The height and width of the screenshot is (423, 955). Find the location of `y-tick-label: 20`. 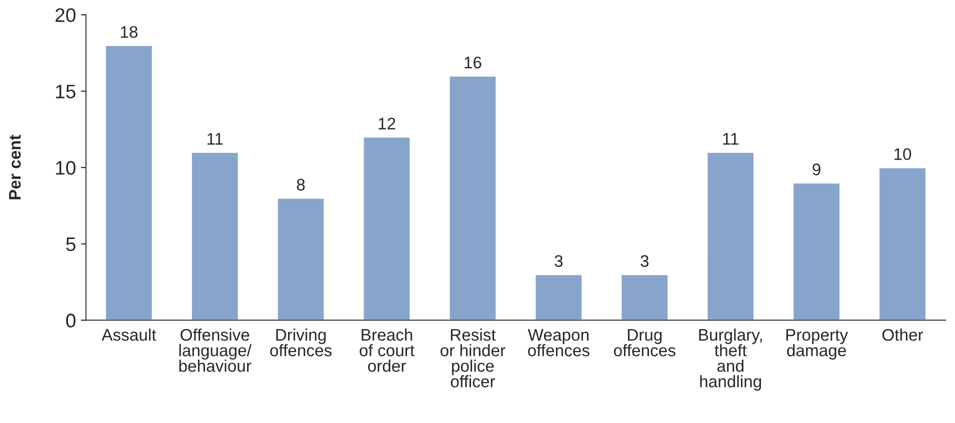

y-tick-label: 20 is located at coordinates (66, 15).